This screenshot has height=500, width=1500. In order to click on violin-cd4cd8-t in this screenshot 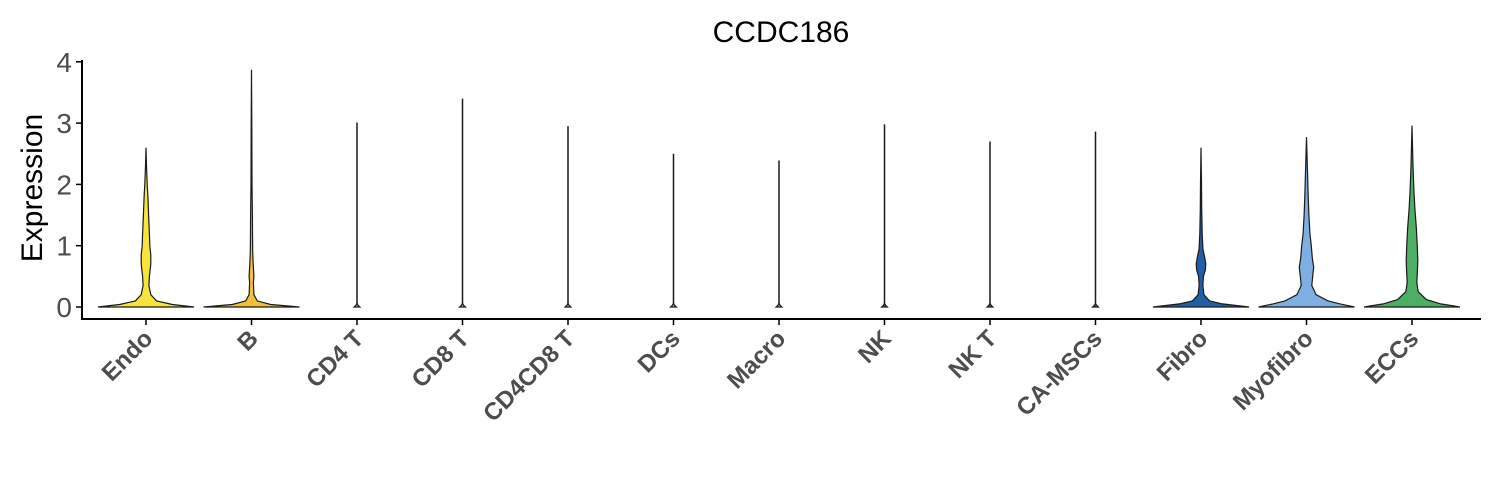, I will do `click(568, 305)`.